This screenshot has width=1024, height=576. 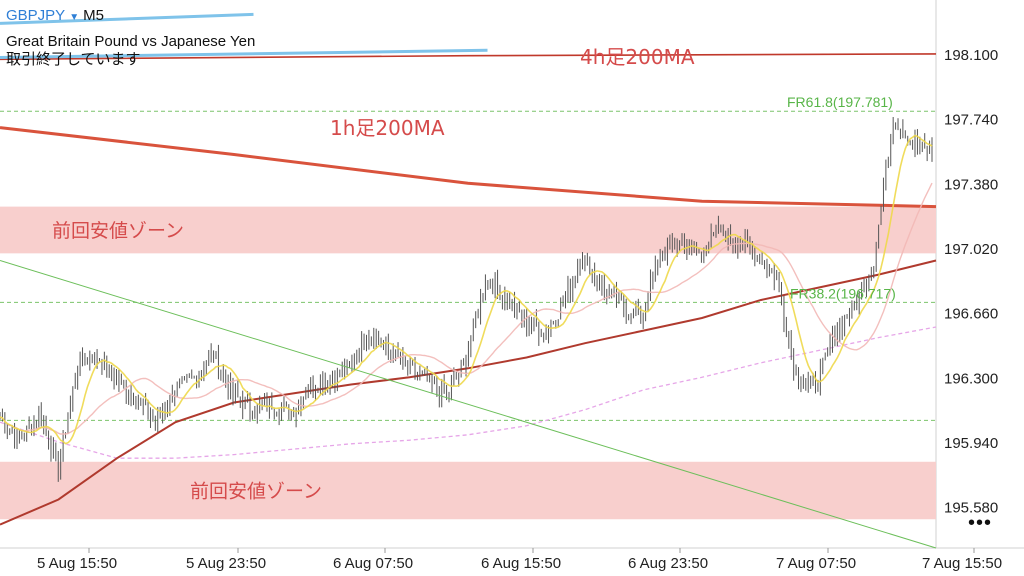 What do you see at coordinates (816, 563) in the screenshot?
I see `time-tick-label: 7 Aug 07:50` at bounding box center [816, 563].